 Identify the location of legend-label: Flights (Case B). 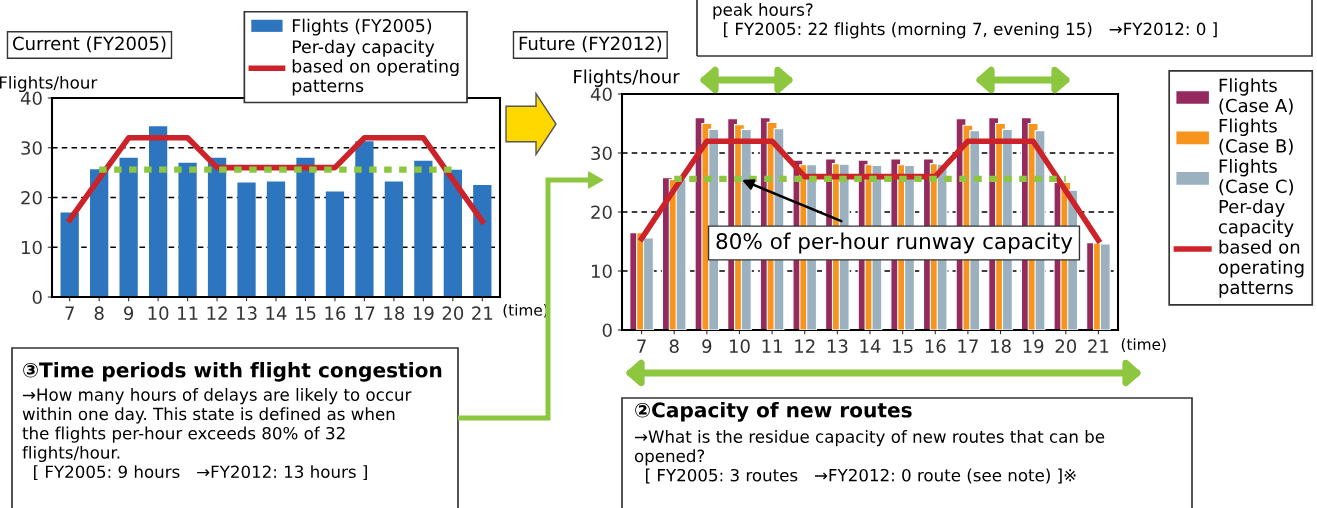
(1256, 136).